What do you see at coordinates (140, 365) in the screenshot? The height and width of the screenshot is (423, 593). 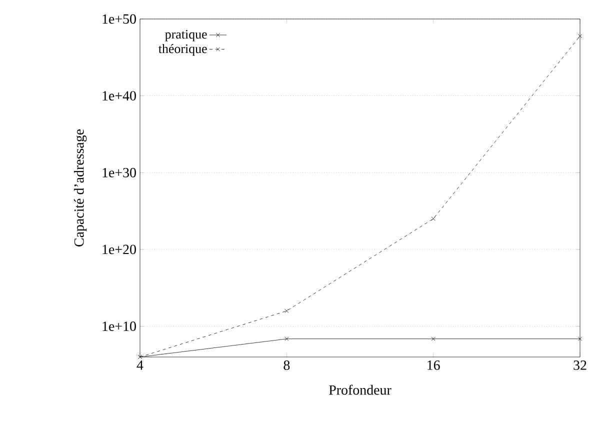 I see `x-tick-label: 4` at bounding box center [140, 365].